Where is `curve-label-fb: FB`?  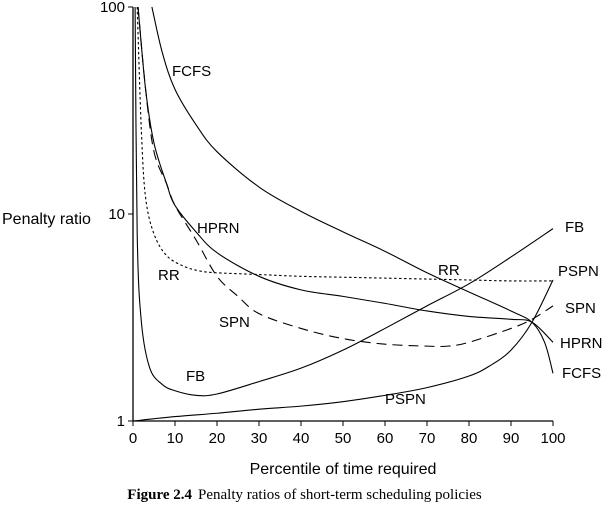 curve-label-fb: FB is located at coordinates (195, 376).